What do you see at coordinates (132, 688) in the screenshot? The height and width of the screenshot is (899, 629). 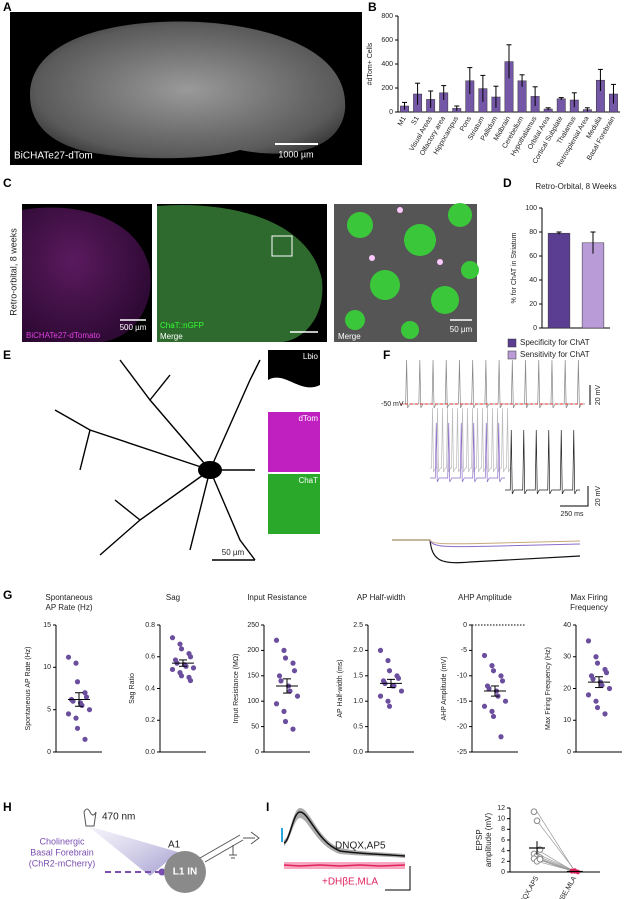 I see `y-axis-label: Sag Ratio` at bounding box center [132, 688].